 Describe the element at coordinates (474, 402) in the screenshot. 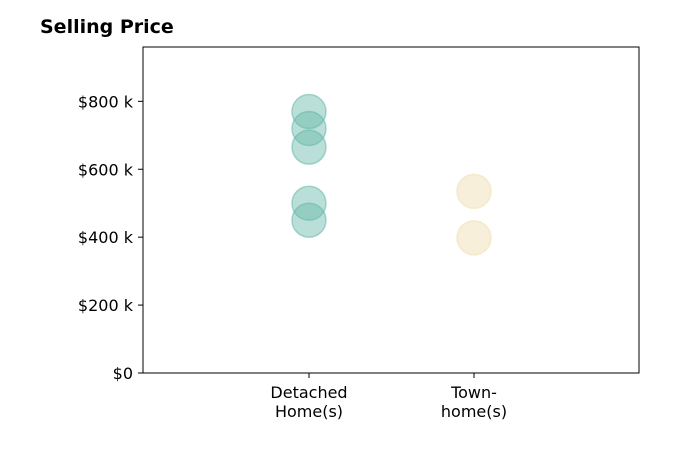

I see `x-tick-label: Town-home(s)` at that location.